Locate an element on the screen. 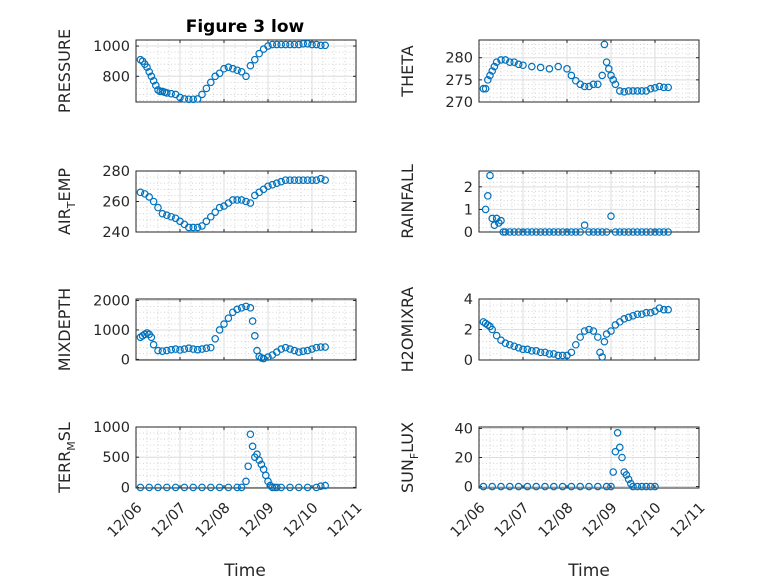  y-tick-label: 280 is located at coordinates (459, 59).